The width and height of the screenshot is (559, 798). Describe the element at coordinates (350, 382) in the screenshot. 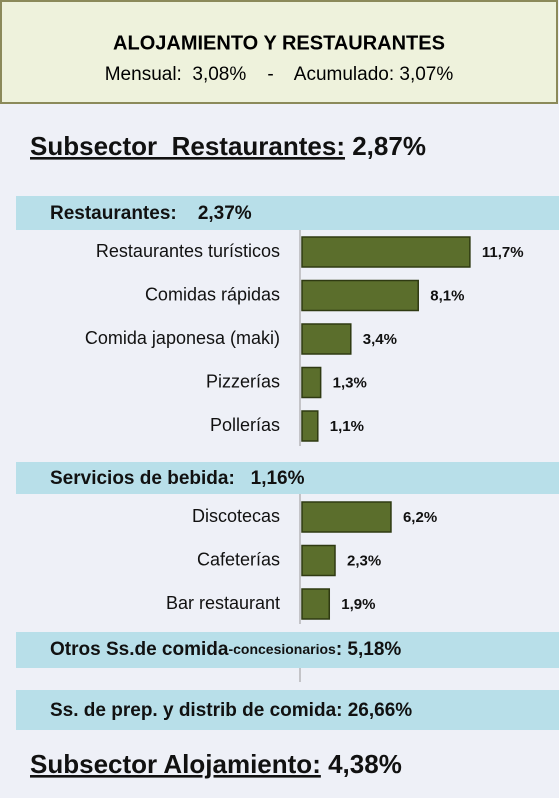

I see `value-label: 1,3%` at that location.